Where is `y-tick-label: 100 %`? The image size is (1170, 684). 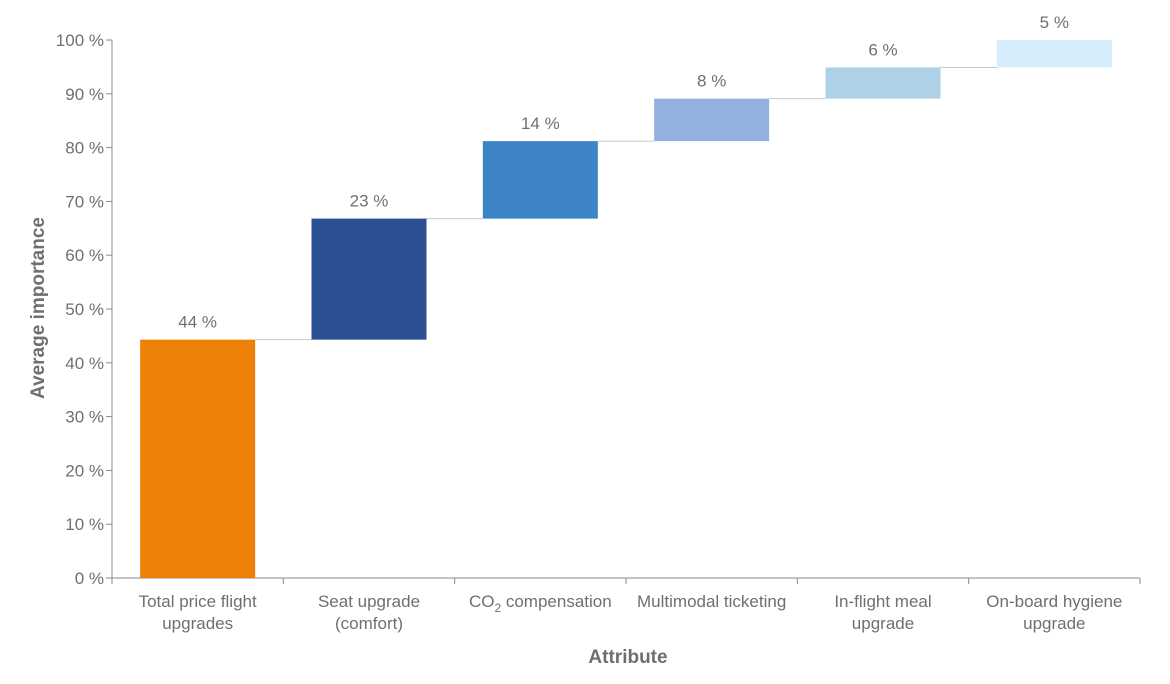
y-tick-label: 100 % is located at coordinates (80, 40).